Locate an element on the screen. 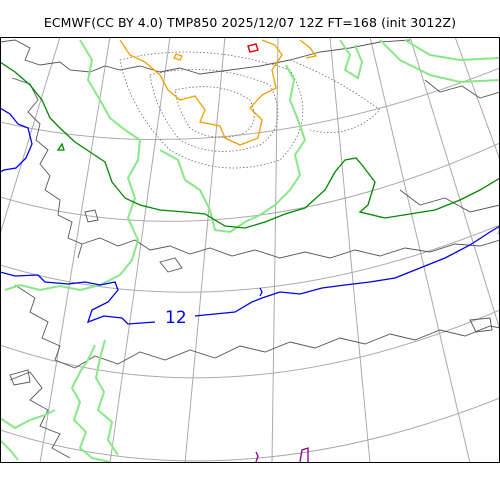 The height and width of the screenshot is (500, 500). coastline-south is located at coordinates (40, 415).